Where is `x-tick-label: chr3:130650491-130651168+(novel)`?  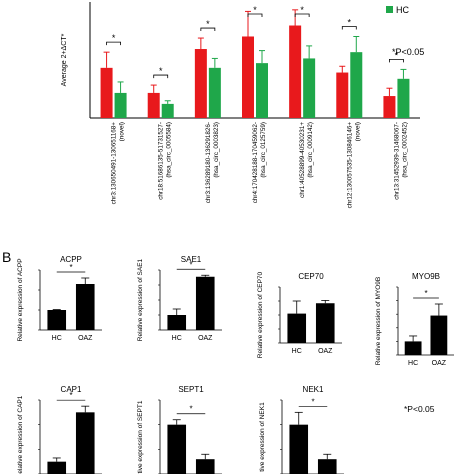 x-tick-label: chr3:130650491-130651168+(novel) is located at coordinates (118, 163).